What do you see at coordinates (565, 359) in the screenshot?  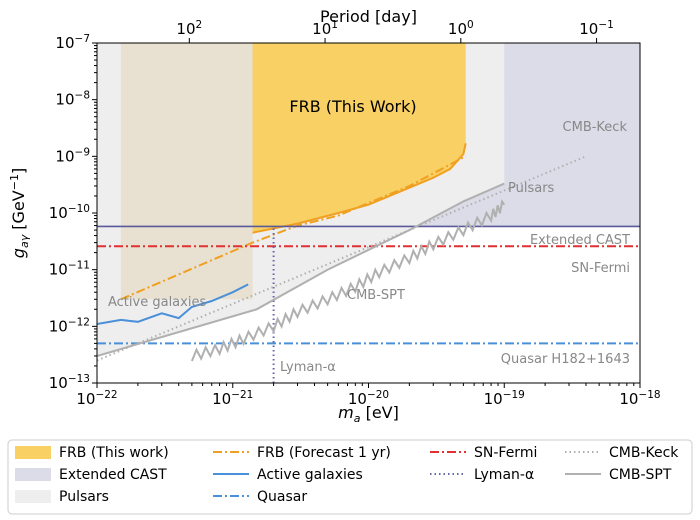 I see `annotation-quasar-h182-1643: Quasar H182+1643` at bounding box center [565, 359].